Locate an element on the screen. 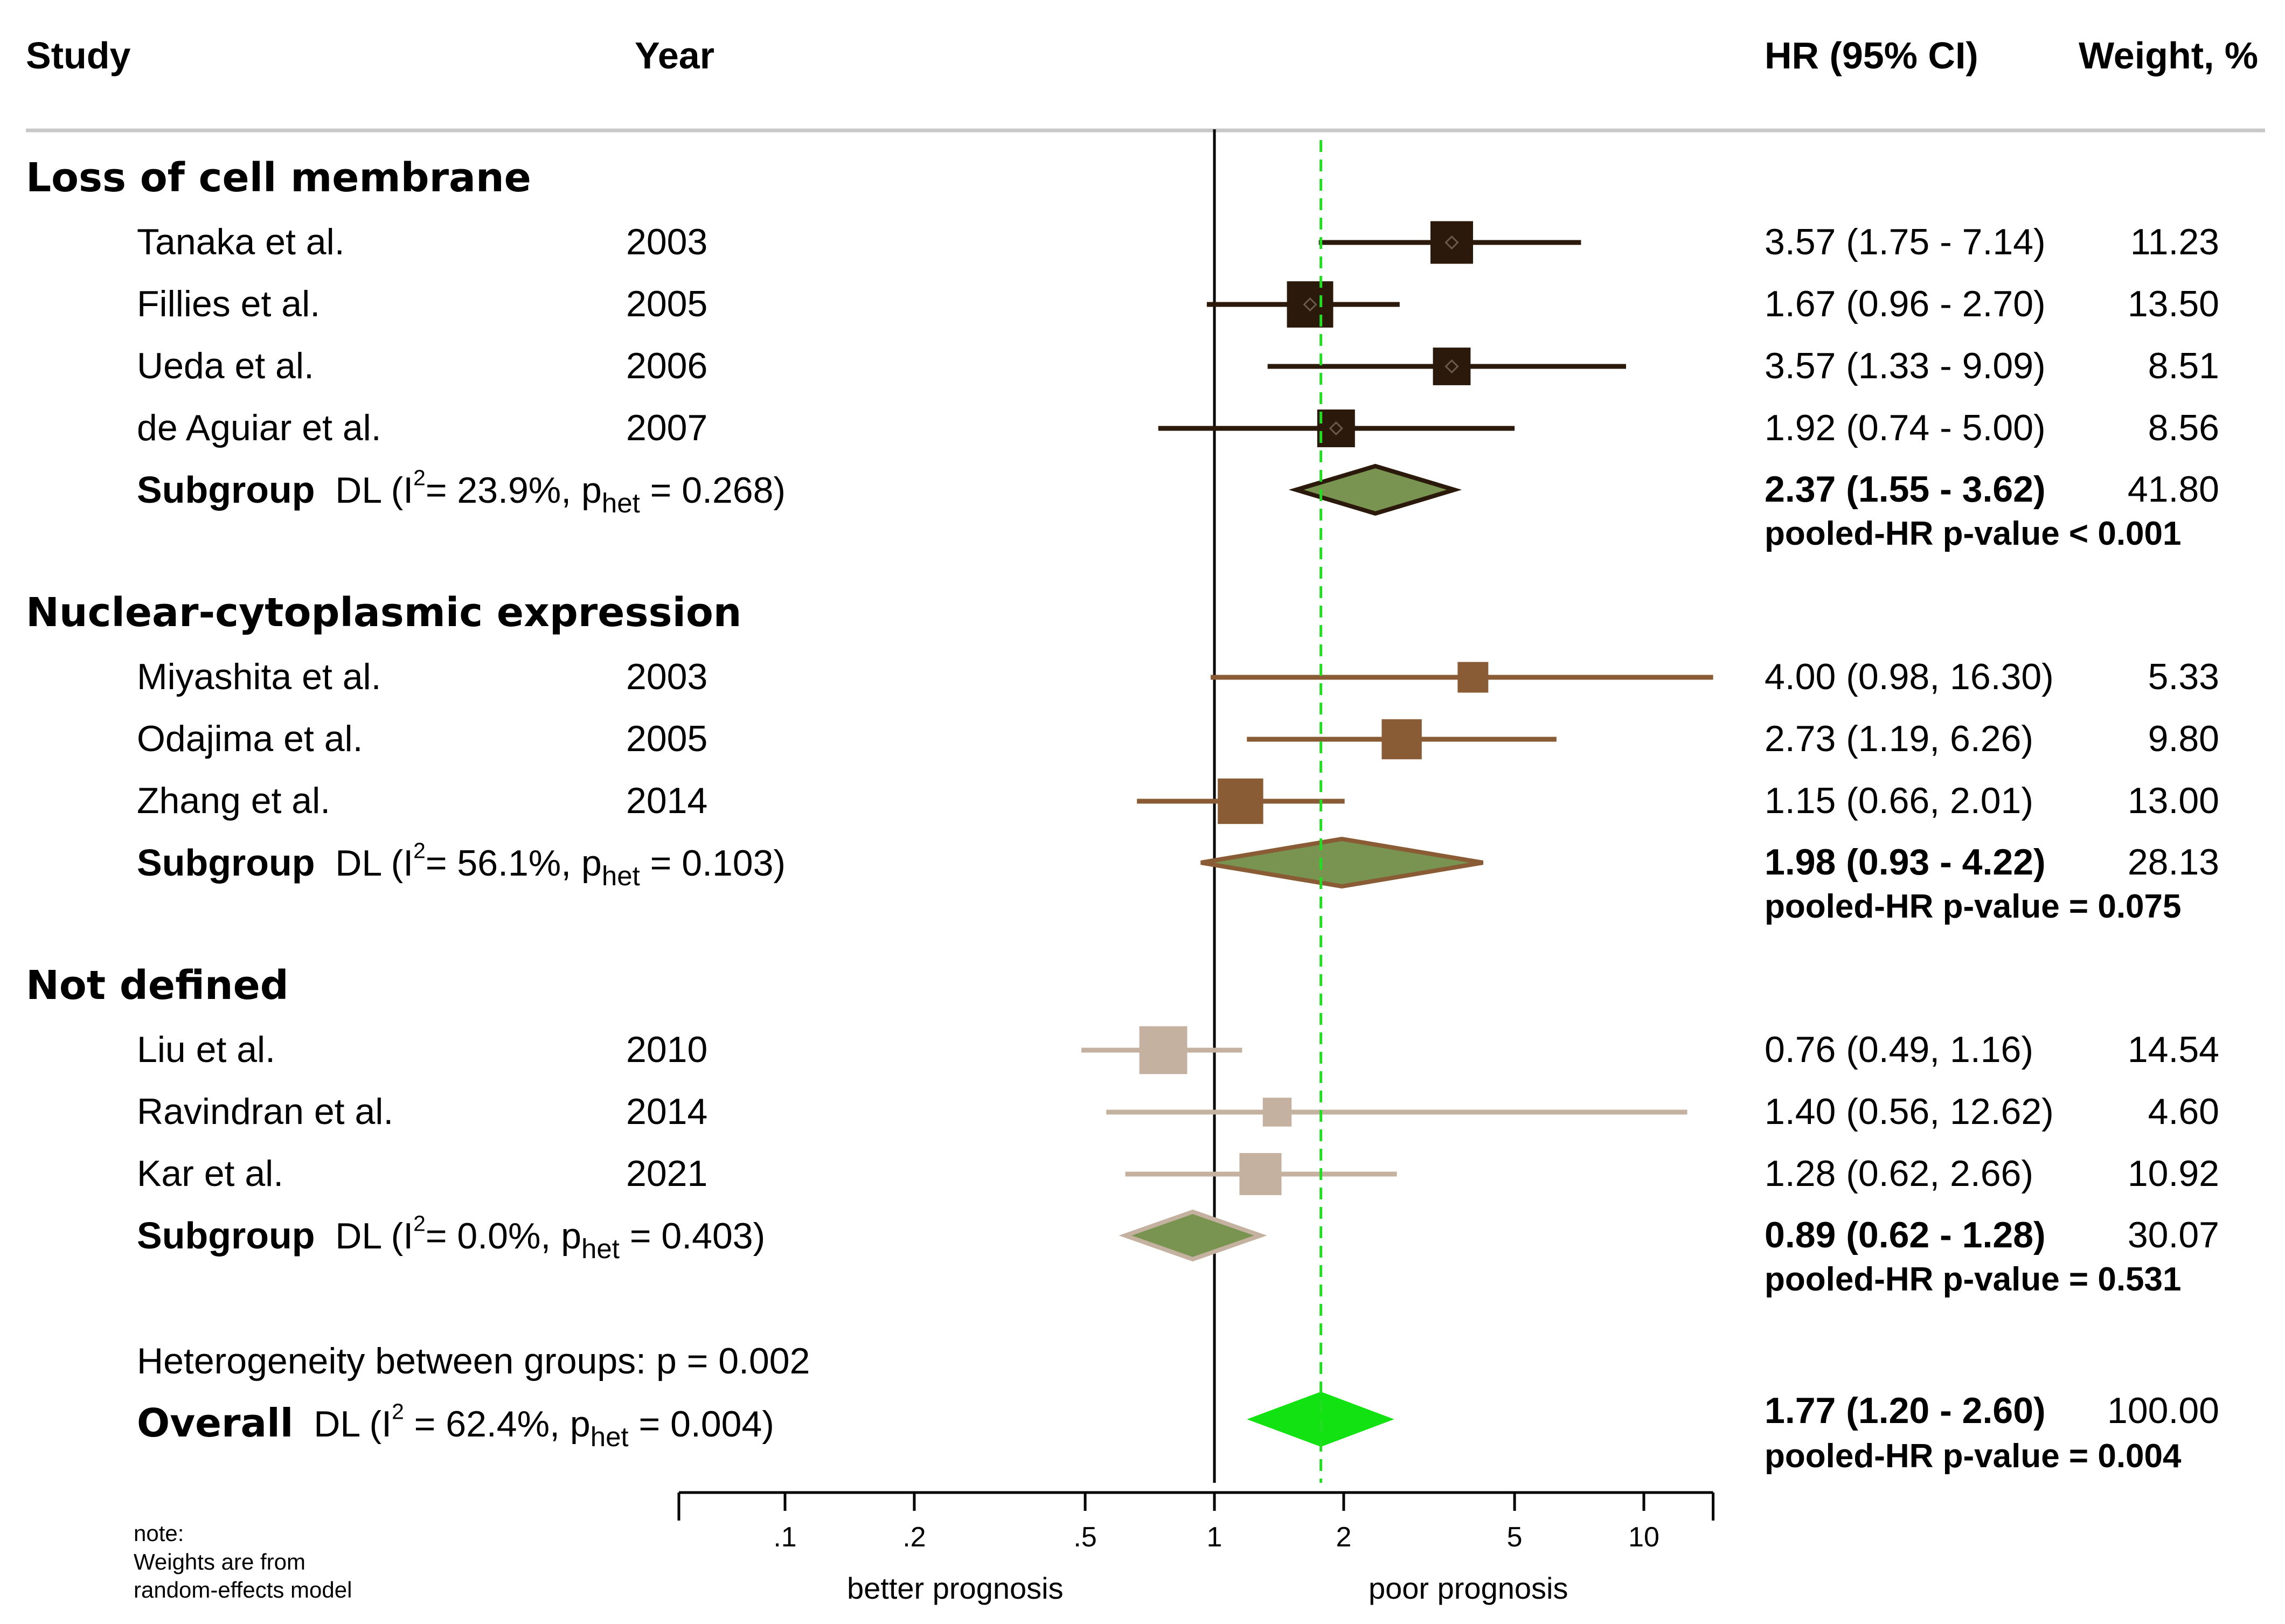  study-hr-ci: 2.73 (1.19, 6.26) is located at coordinates (1899, 738).